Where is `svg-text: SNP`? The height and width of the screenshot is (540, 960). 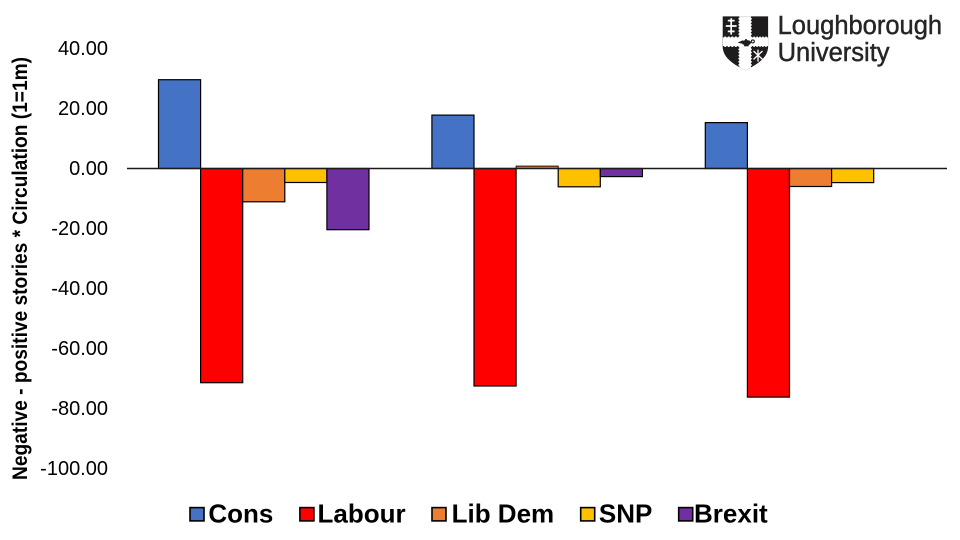 svg-text: SNP is located at coordinates (625, 513).